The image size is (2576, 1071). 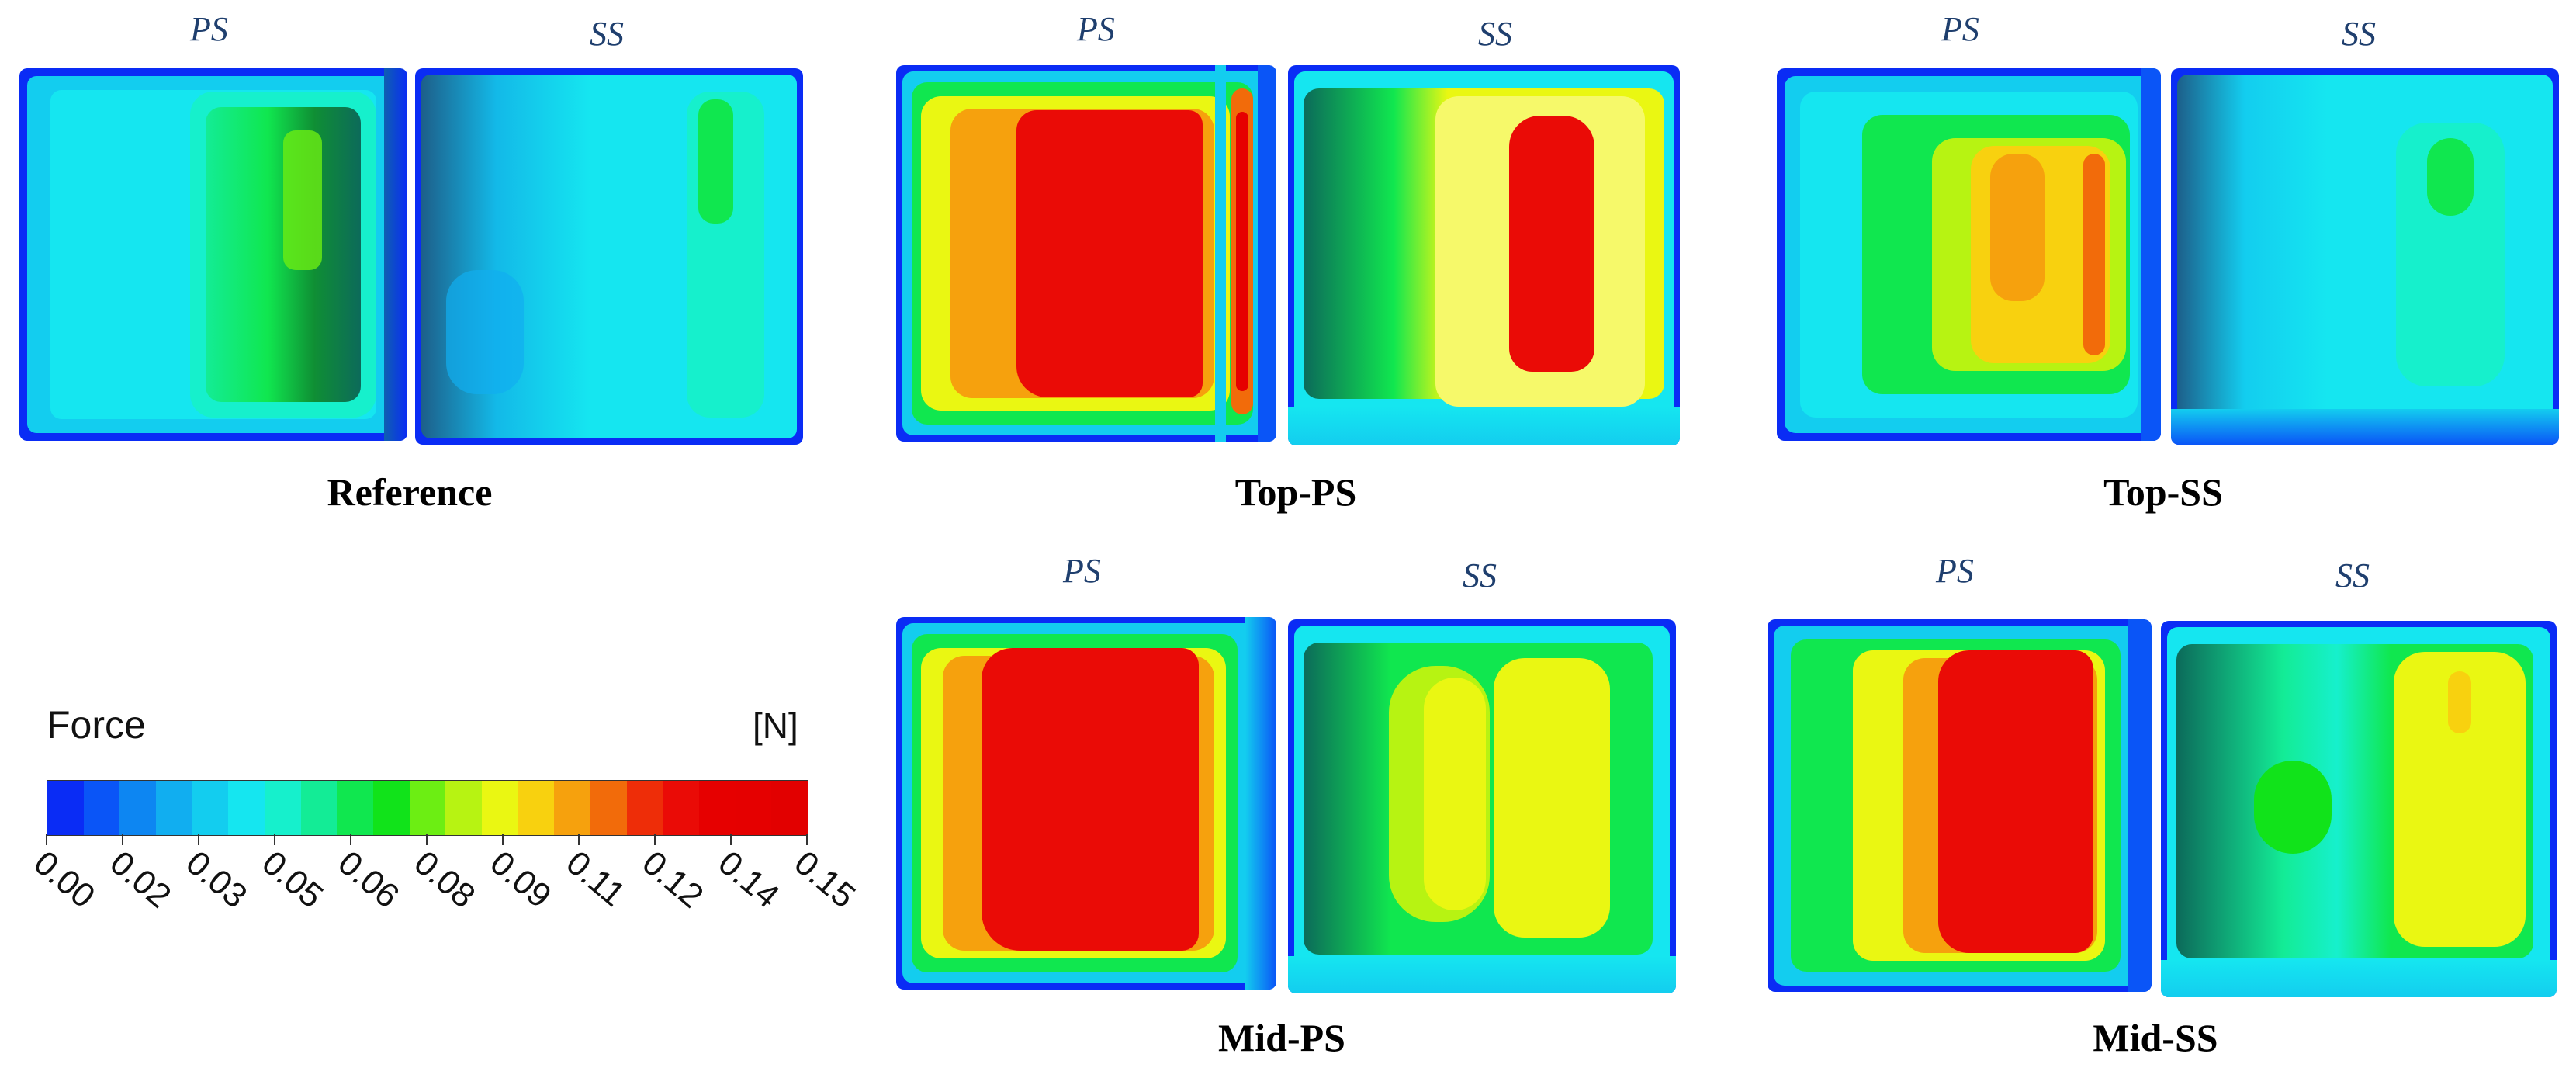 What do you see at coordinates (292, 880) in the screenshot?
I see `colorbar-tick-label: 0.05` at bounding box center [292, 880].